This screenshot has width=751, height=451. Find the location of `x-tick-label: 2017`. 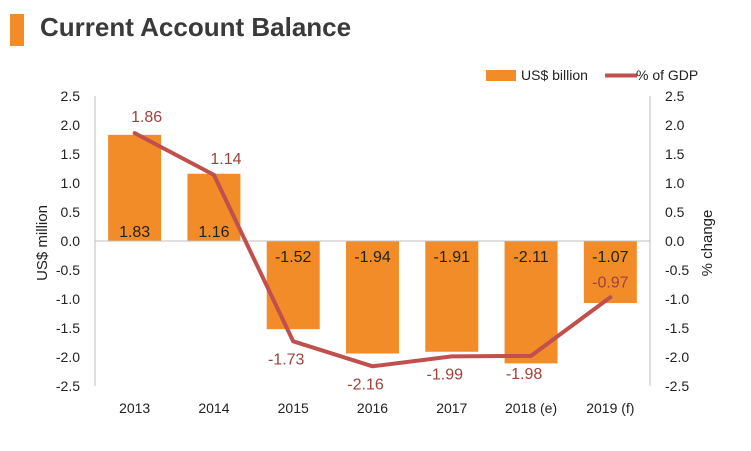

x-tick-label: 2017 is located at coordinates (451, 408).